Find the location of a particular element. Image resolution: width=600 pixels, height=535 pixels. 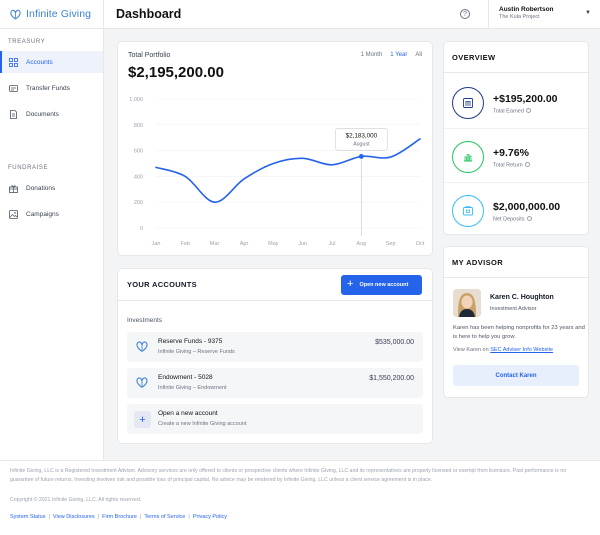

range-tabs: 1 Month 1 Year All is located at coordinates (391, 55).